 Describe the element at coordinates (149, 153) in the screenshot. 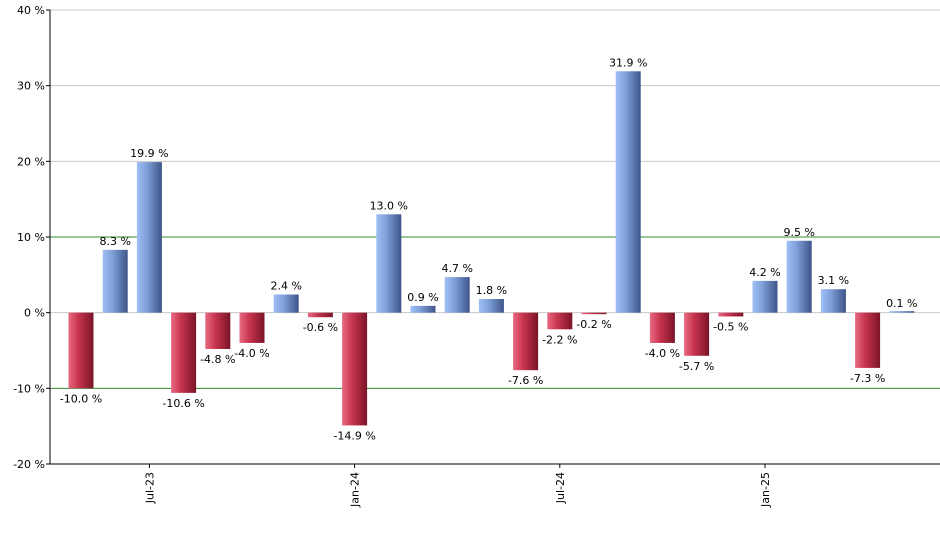

I see `data-label: 19.9 %` at that location.